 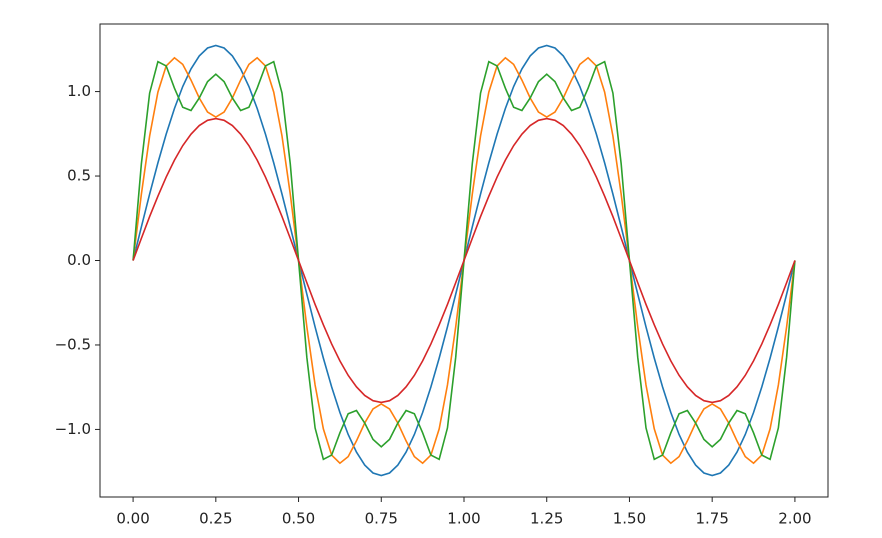 I want to click on x-tick-label: 0.00, so click(x=132, y=519).